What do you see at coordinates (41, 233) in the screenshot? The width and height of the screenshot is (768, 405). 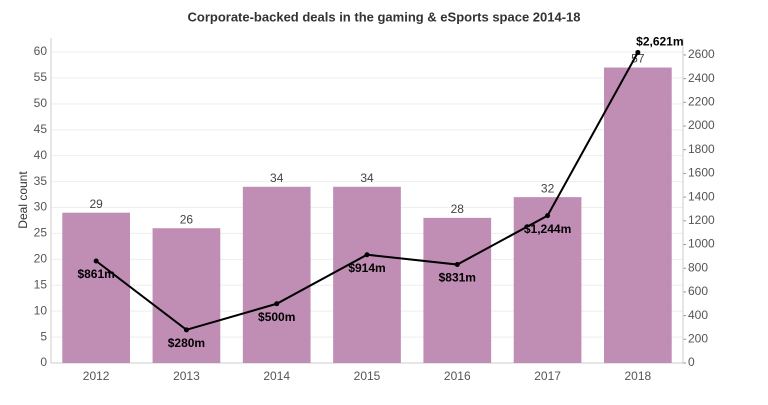 I see `y-tick-label: 25` at bounding box center [41, 233].